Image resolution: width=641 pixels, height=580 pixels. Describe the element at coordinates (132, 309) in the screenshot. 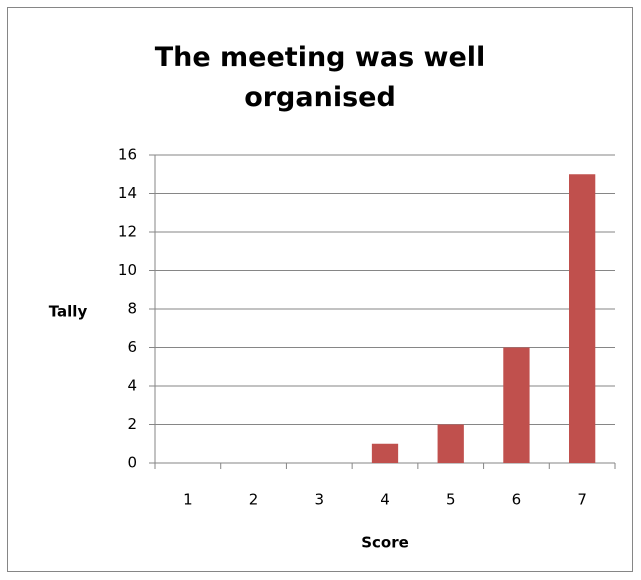

I see `y-tick-label: 8` at that location.